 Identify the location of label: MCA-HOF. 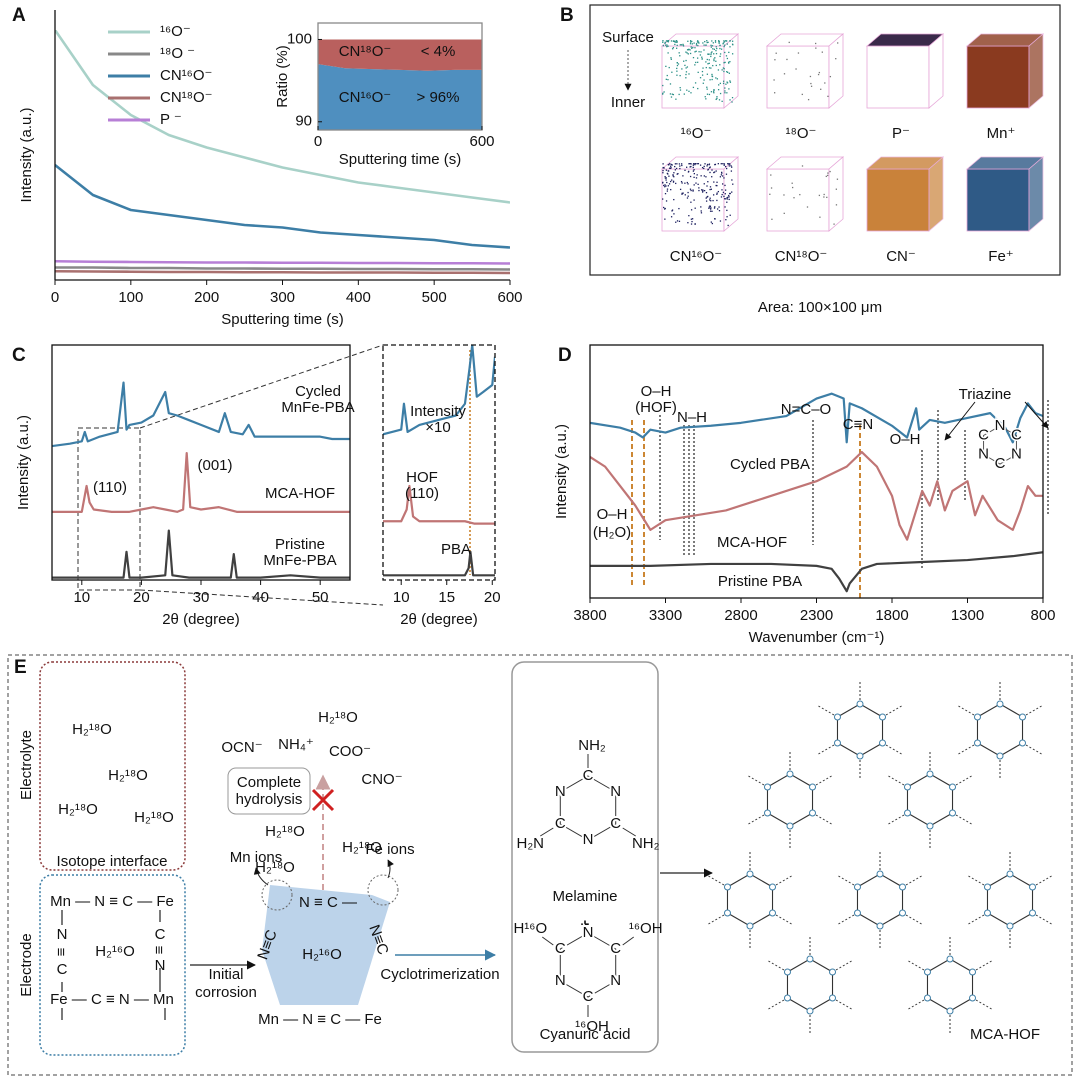
(300, 493).